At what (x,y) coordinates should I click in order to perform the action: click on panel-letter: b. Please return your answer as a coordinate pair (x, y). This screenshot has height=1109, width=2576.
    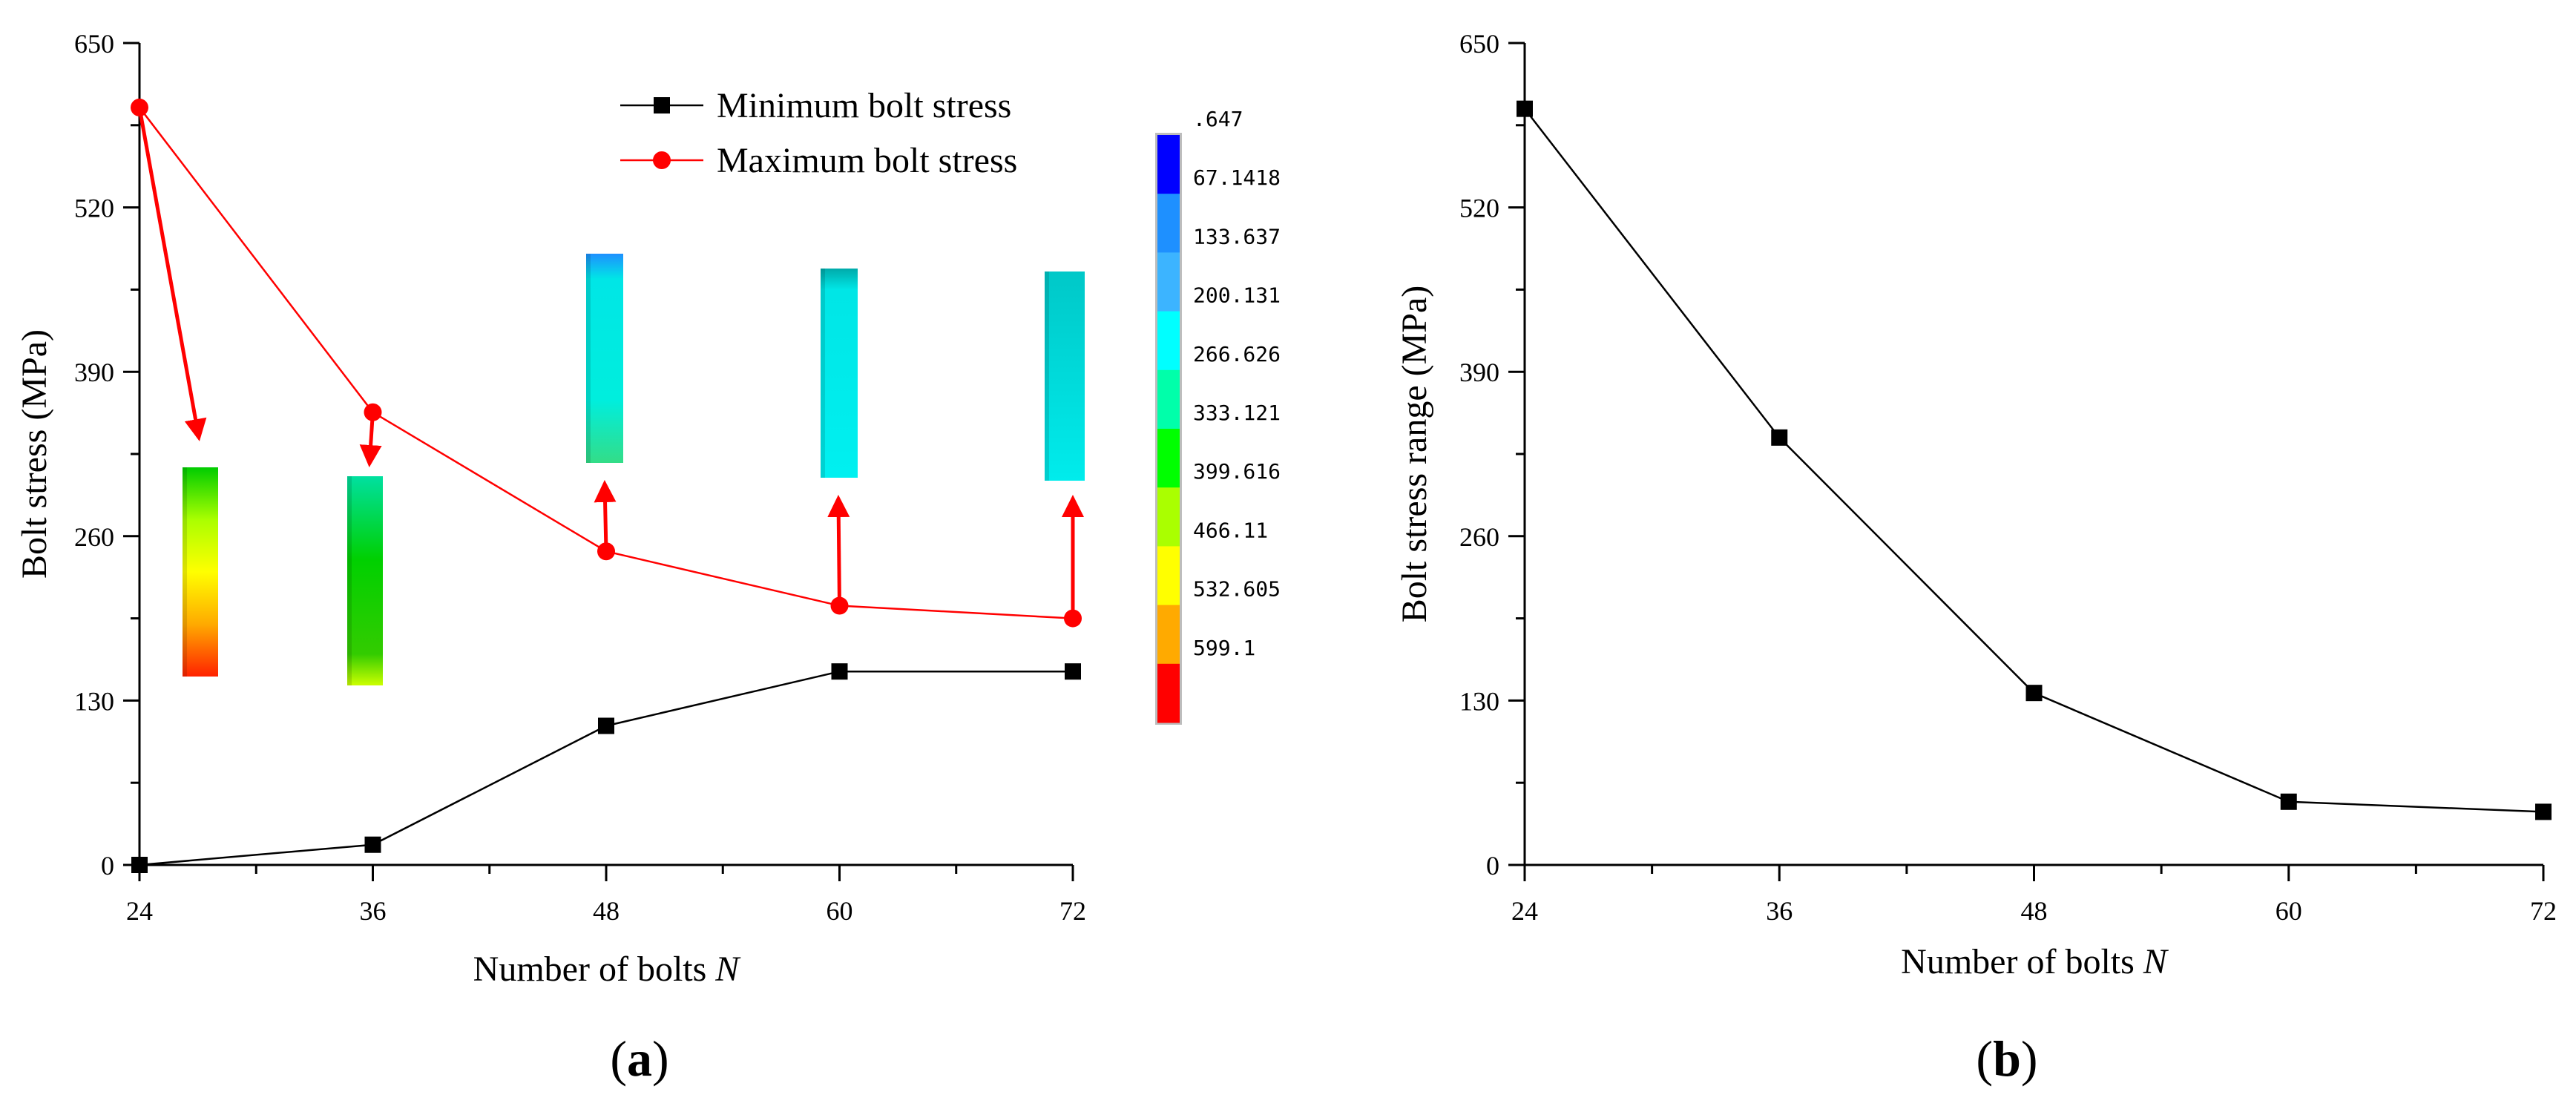
    Looking at the image, I should click on (2007, 1059).